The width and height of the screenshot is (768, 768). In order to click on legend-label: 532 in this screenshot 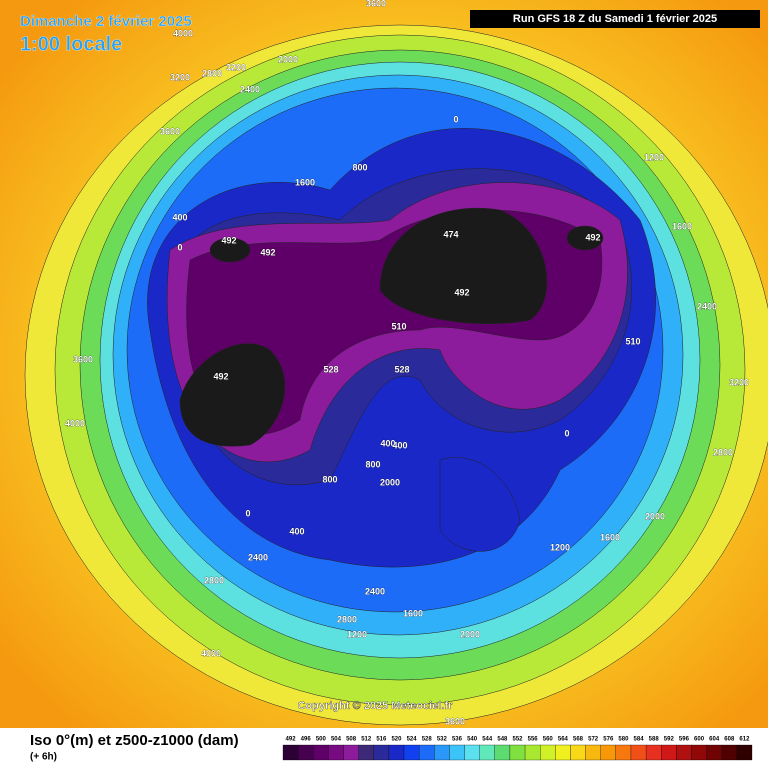, I will do `click(442, 740)`.